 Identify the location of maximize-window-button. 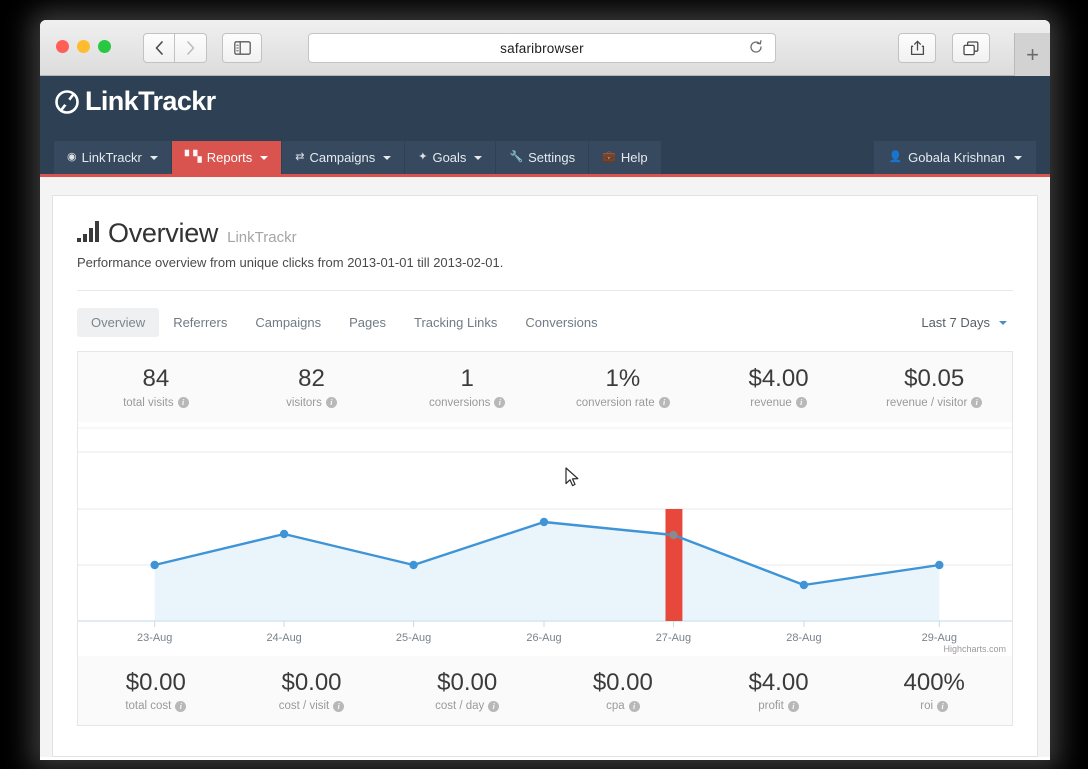
(104, 46).